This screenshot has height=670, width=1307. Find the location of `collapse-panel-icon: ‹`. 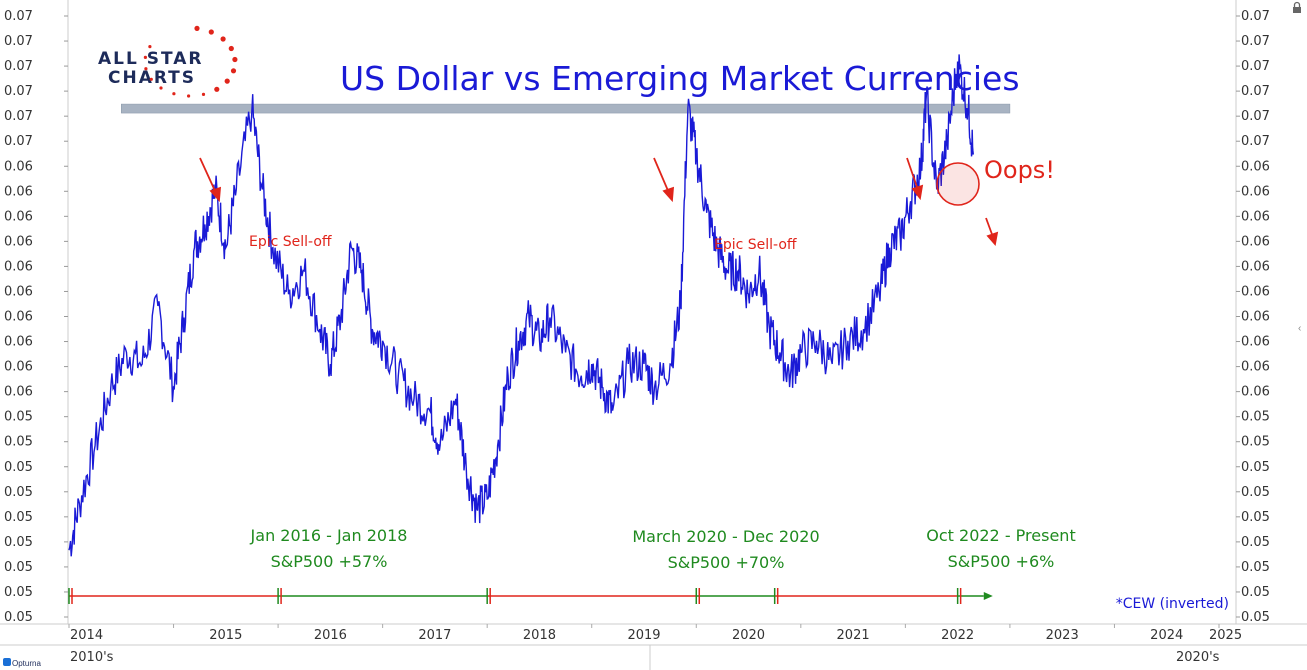

collapse-panel-icon: ‹ is located at coordinates (1299, 328).